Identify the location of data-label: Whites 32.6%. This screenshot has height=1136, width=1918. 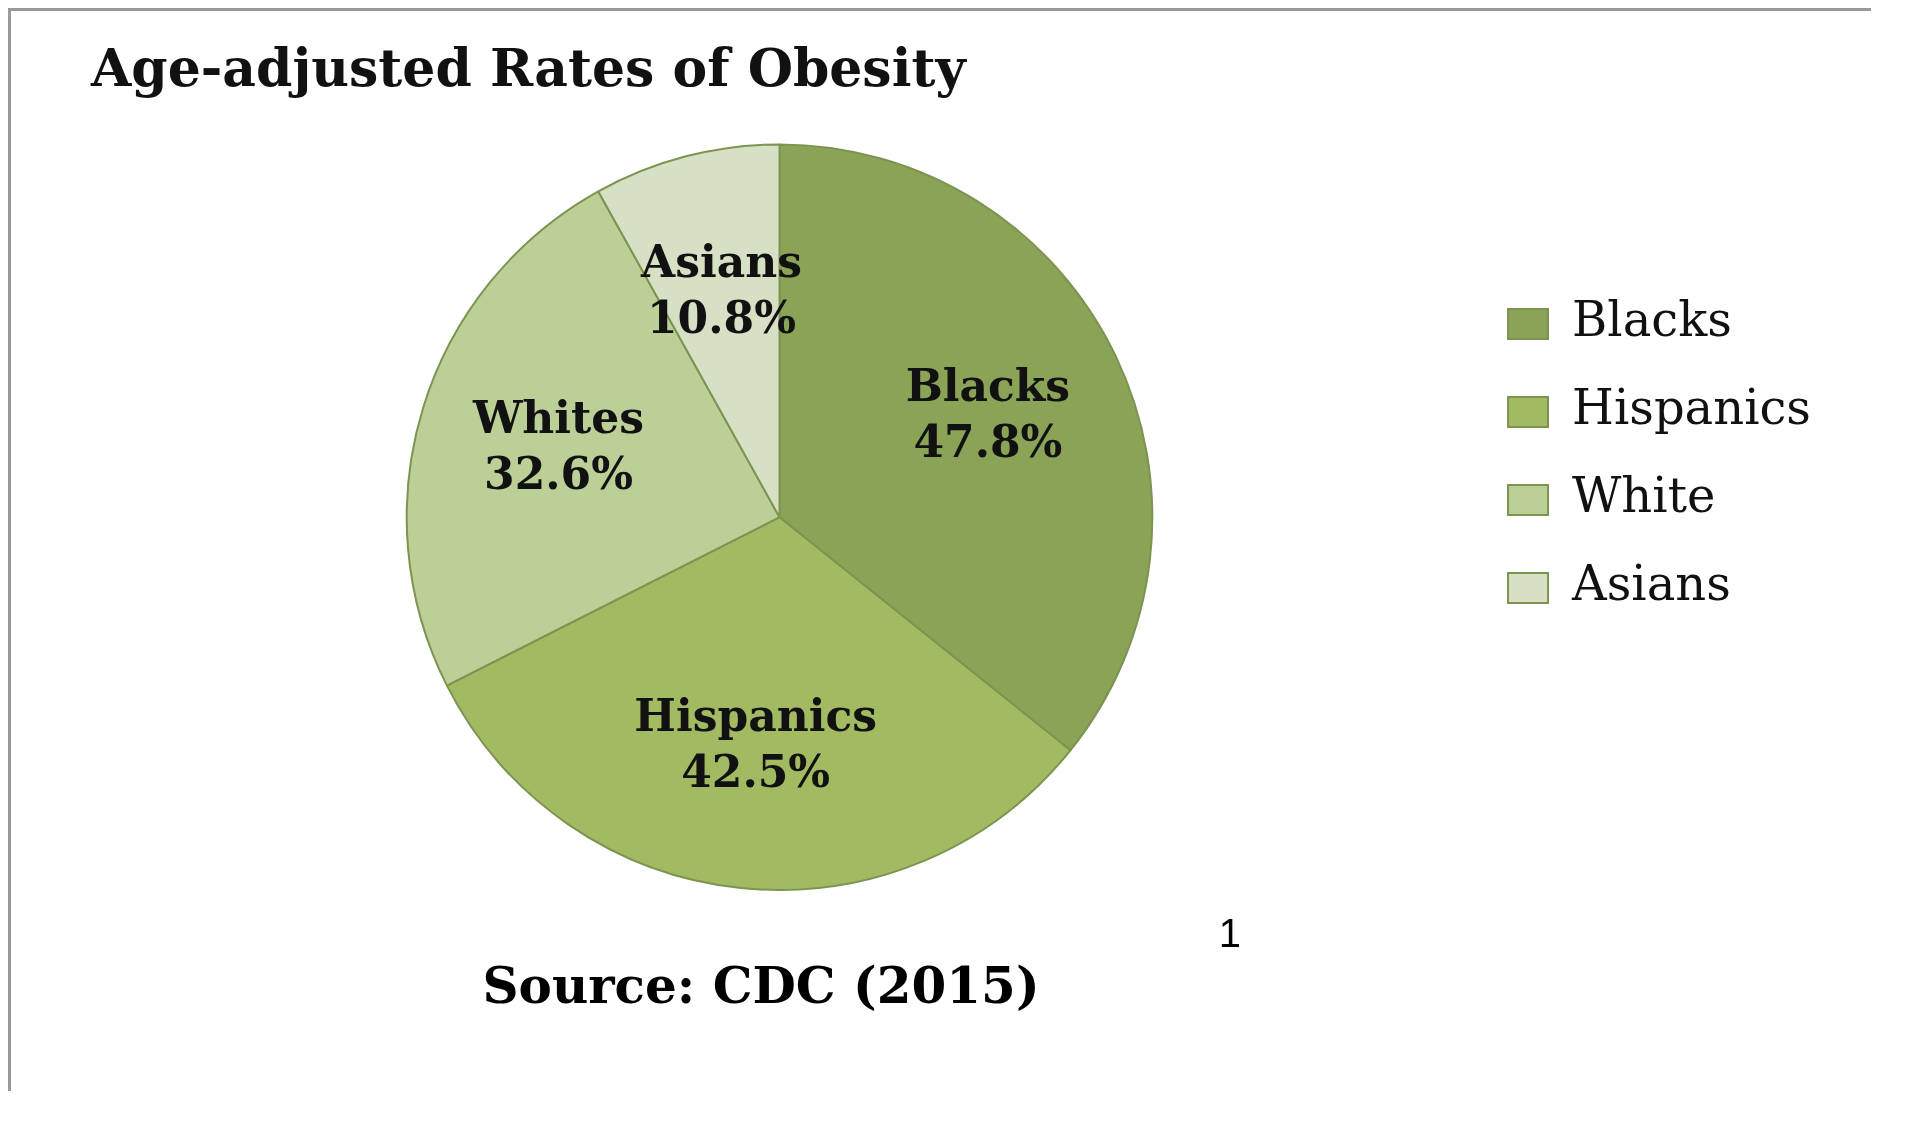
(558, 445).